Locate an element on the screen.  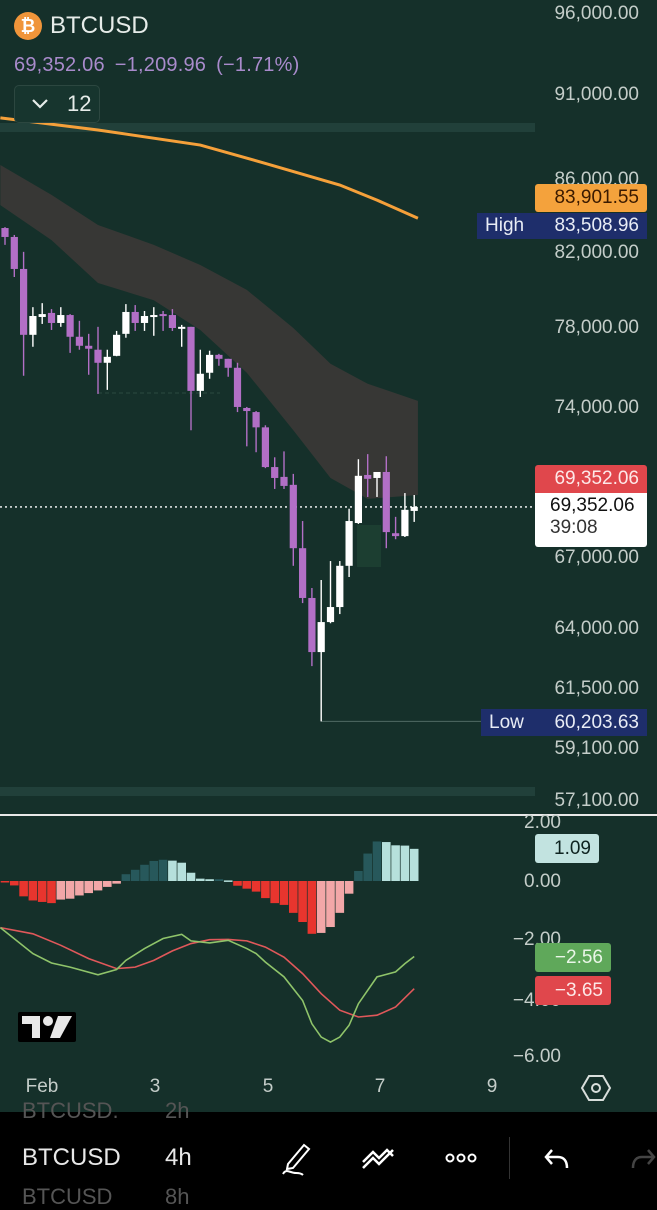
countdown-tag: 69,352.06 39:08 is located at coordinates (591, 520).